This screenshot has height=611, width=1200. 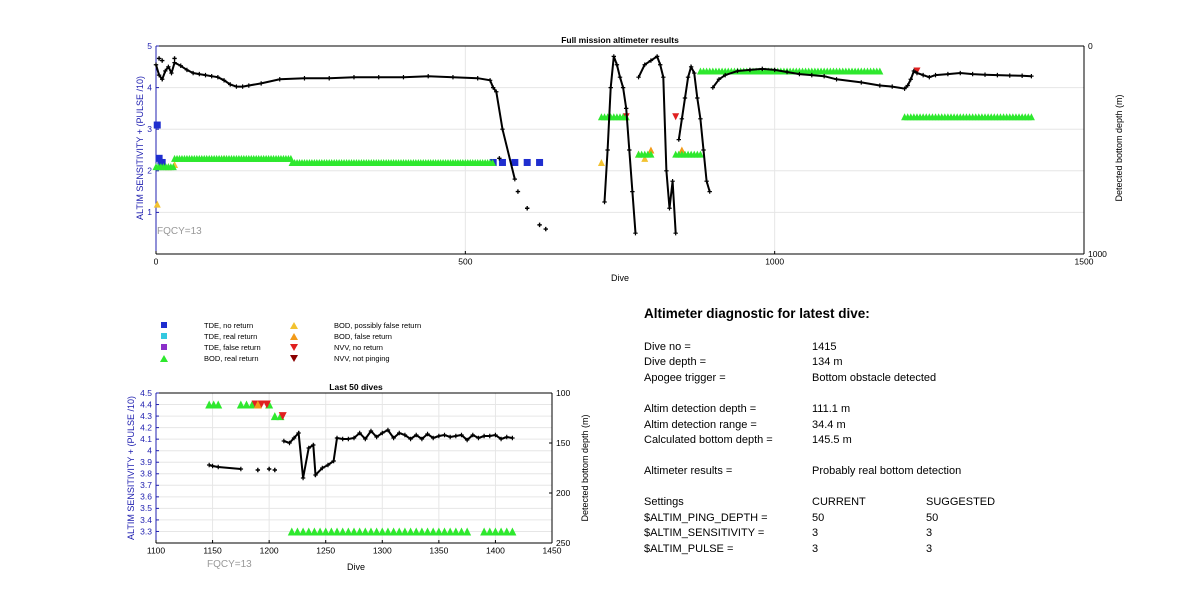 What do you see at coordinates (212, 551) in the screenshot?
I see `last50-x-tick-label: 1150` at bounding box center [212, 551].